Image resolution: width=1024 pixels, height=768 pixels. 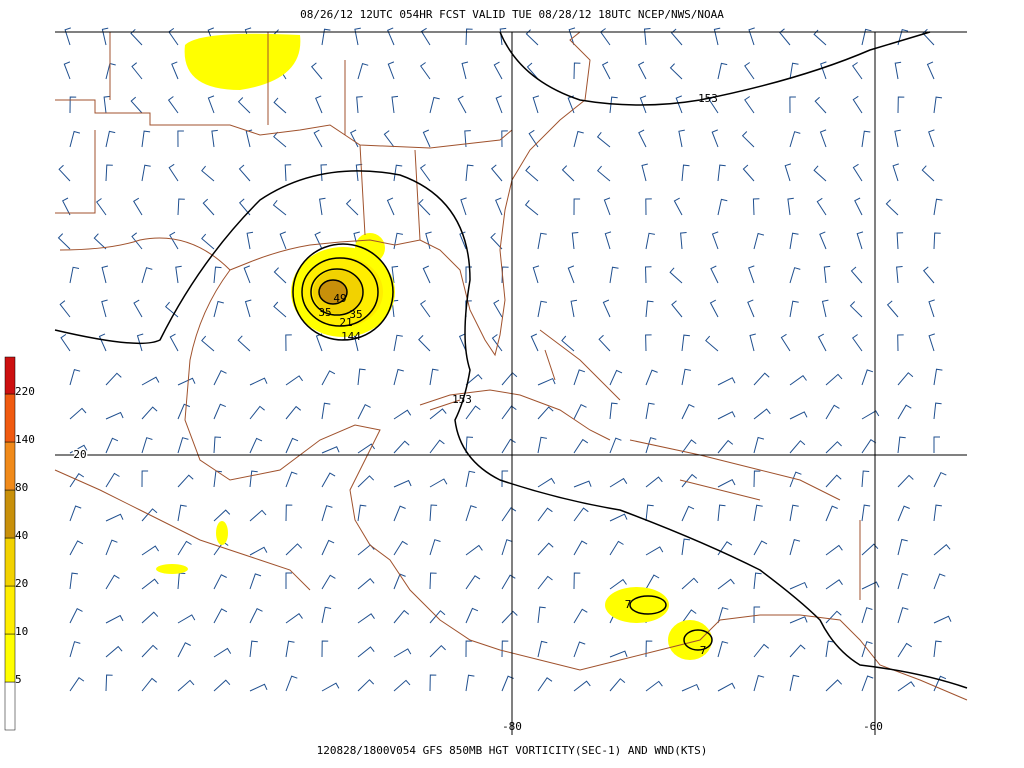 What do you see at coordinates (25, 439) in the screenshot?
I see `colorbar-label: 140` at bounding box center [25, 439].